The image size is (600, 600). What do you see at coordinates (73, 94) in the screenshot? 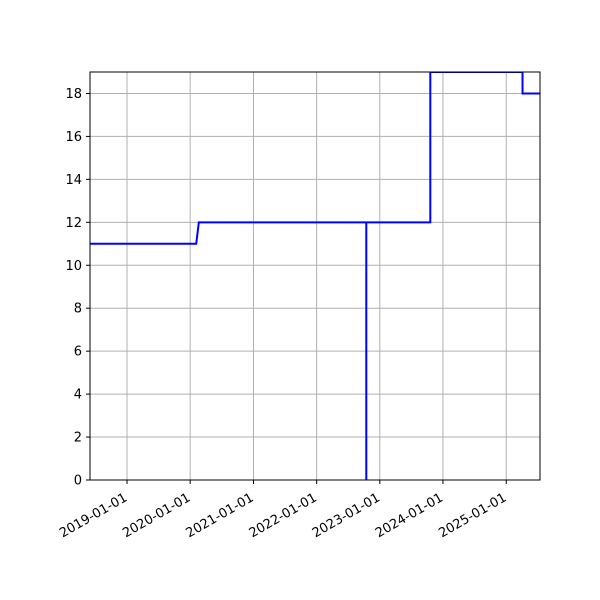
I see `y-tick-label: 18` at bounding box center [73, 94].